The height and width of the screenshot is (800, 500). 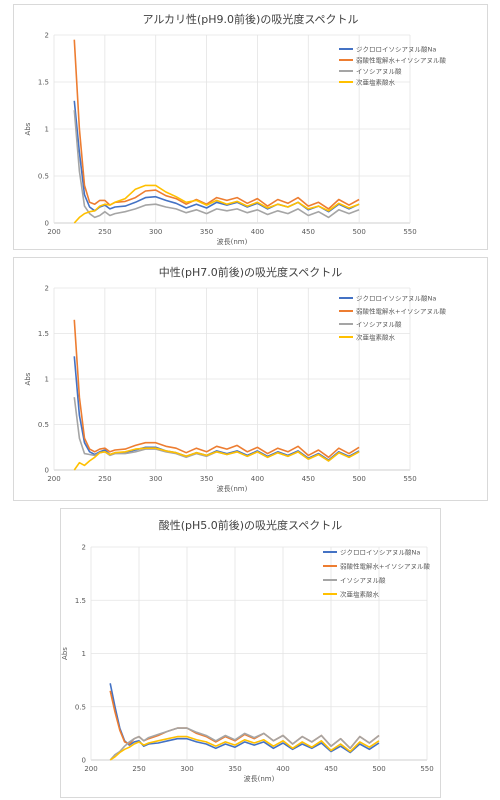 What do you see at coordinates (250, 19) in the screenshot?
I see `chart-title: アルカリ性(pH9.0前後)の吸光度スペクトル` at bounding box center [250, 19].